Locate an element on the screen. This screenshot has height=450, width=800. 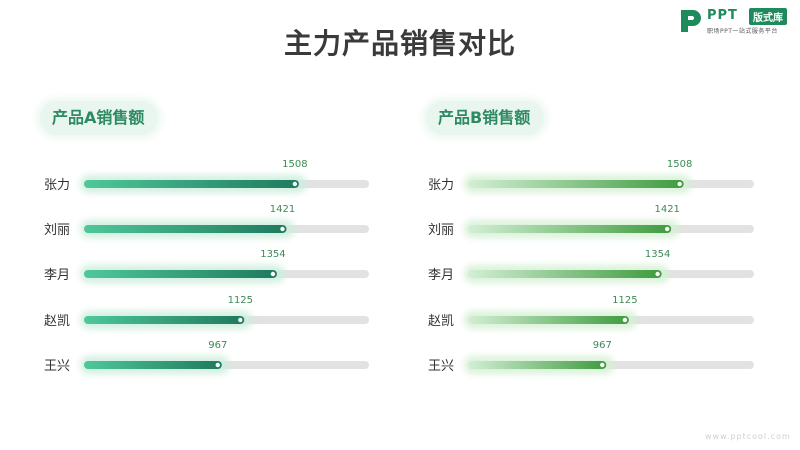
logo-icon is located at coordinates (691, 21).